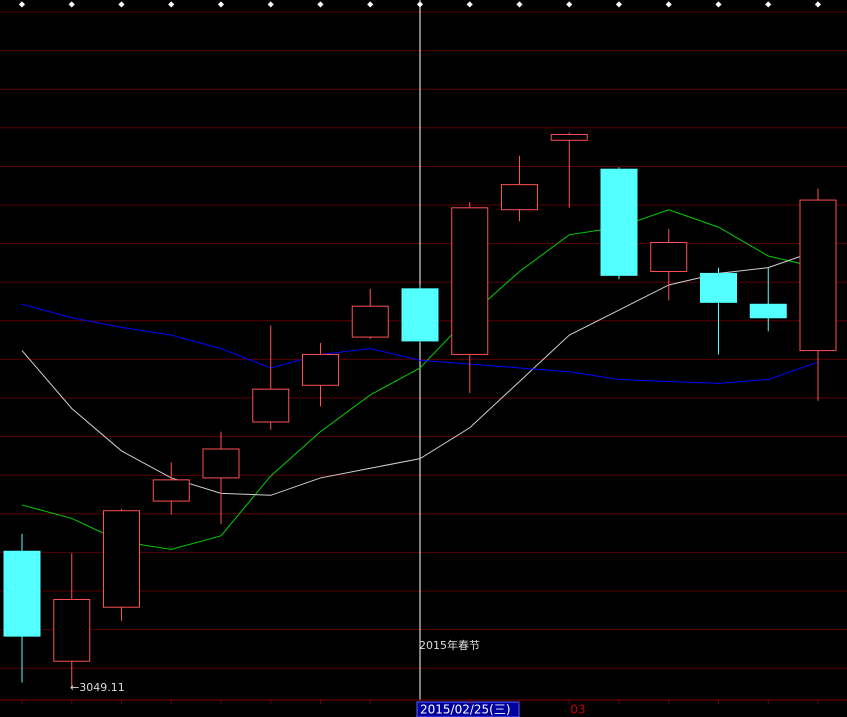 This screenshot has height=717, width=847. I want to click on date-box, so click(468, 709).